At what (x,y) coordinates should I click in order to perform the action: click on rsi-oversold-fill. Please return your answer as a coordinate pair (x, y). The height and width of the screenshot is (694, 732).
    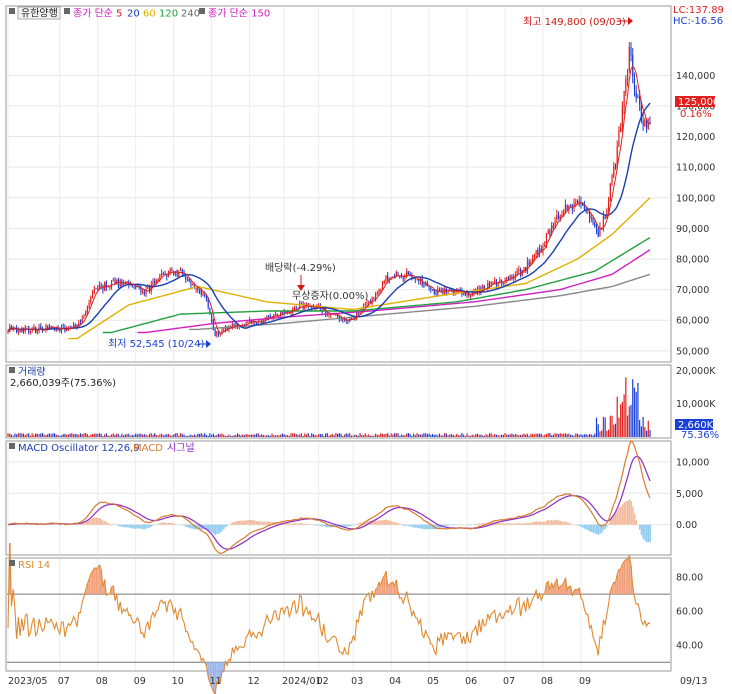
    Looking at the image, I should click on (210, 672).